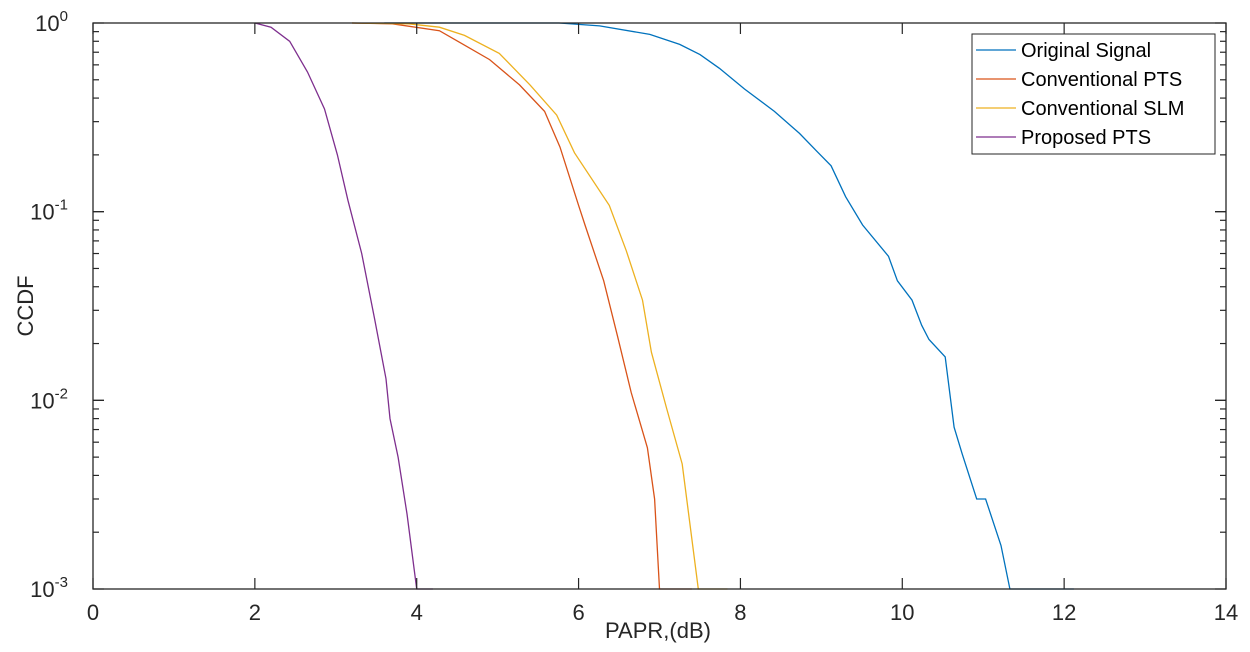 This screenshot has width=1250, height=652. I want to click on legend-box, so click(1093, 94).